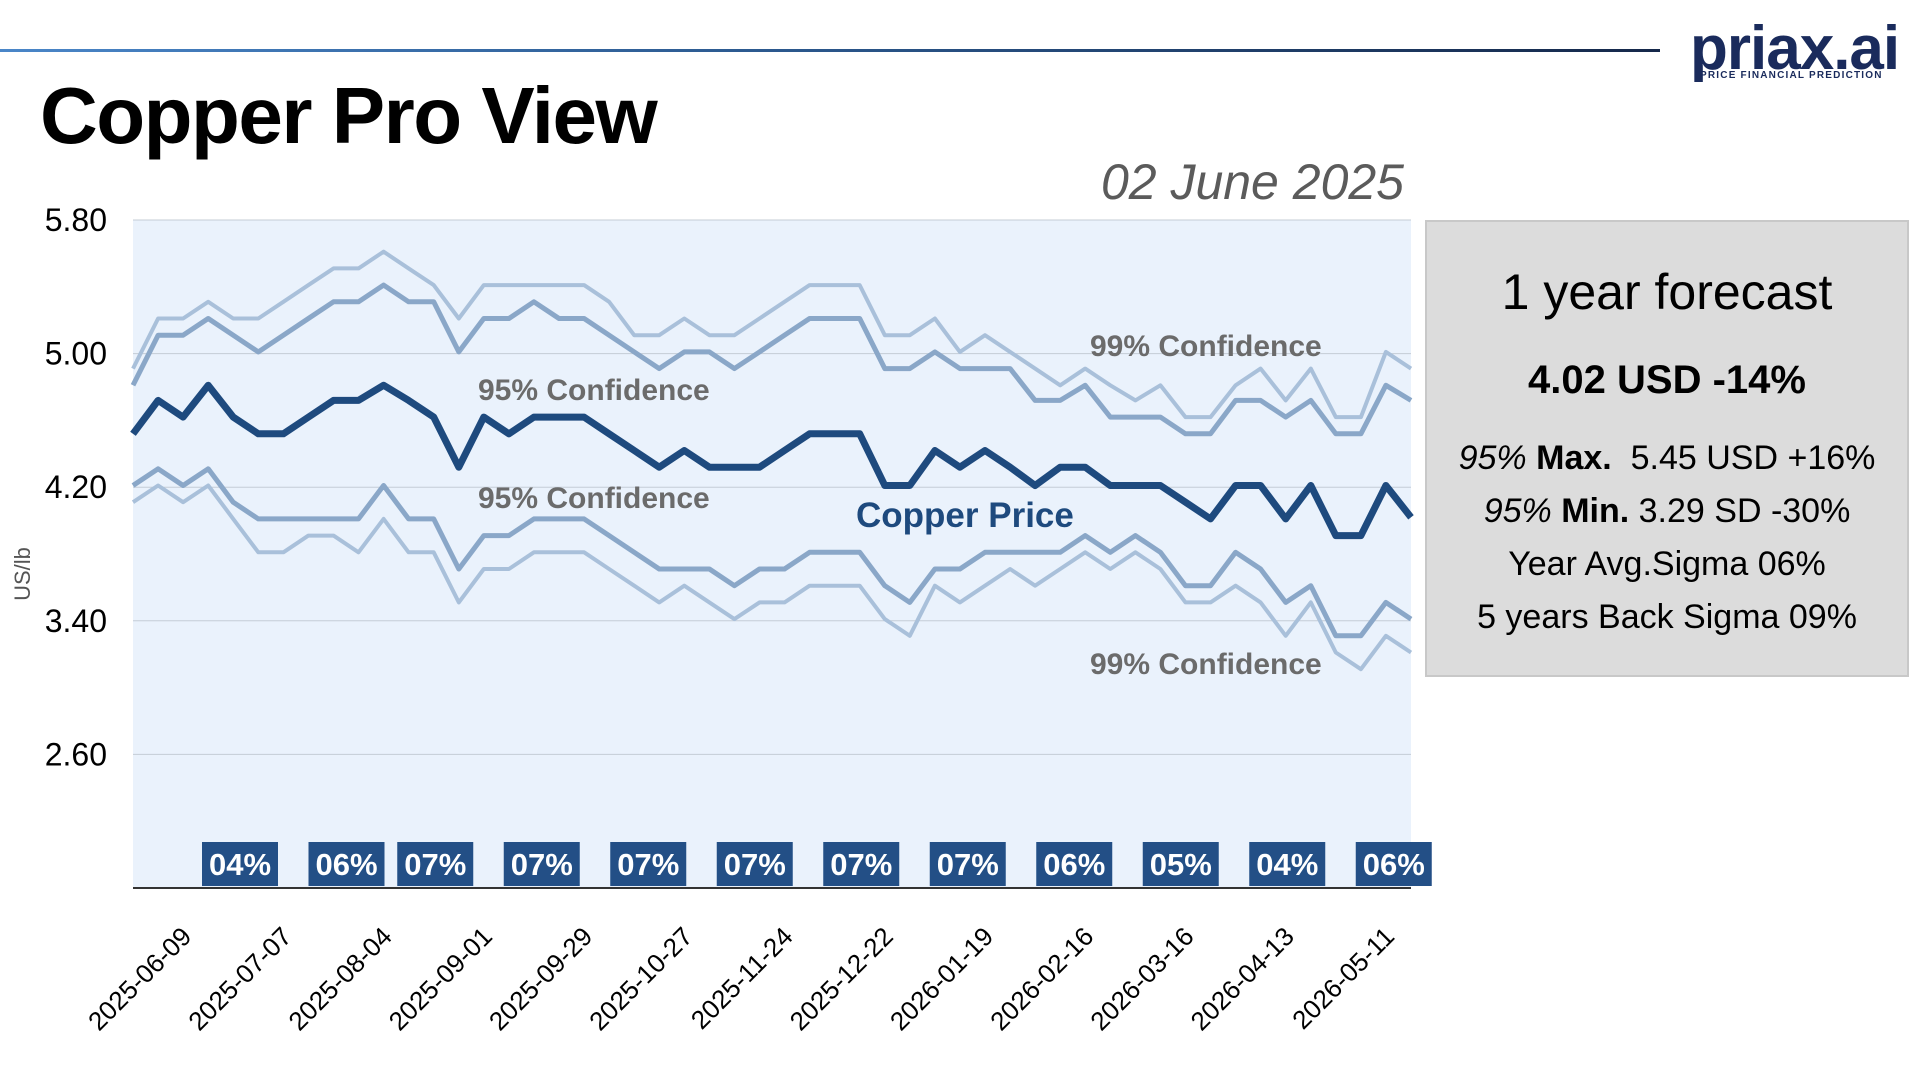 Image resolution: width=1920 pixels, height=1080 pixels. Describe the element at coordinates (594, 498) in the screenshot. I see `annotation-lower95: 95% Confidence` at that location.